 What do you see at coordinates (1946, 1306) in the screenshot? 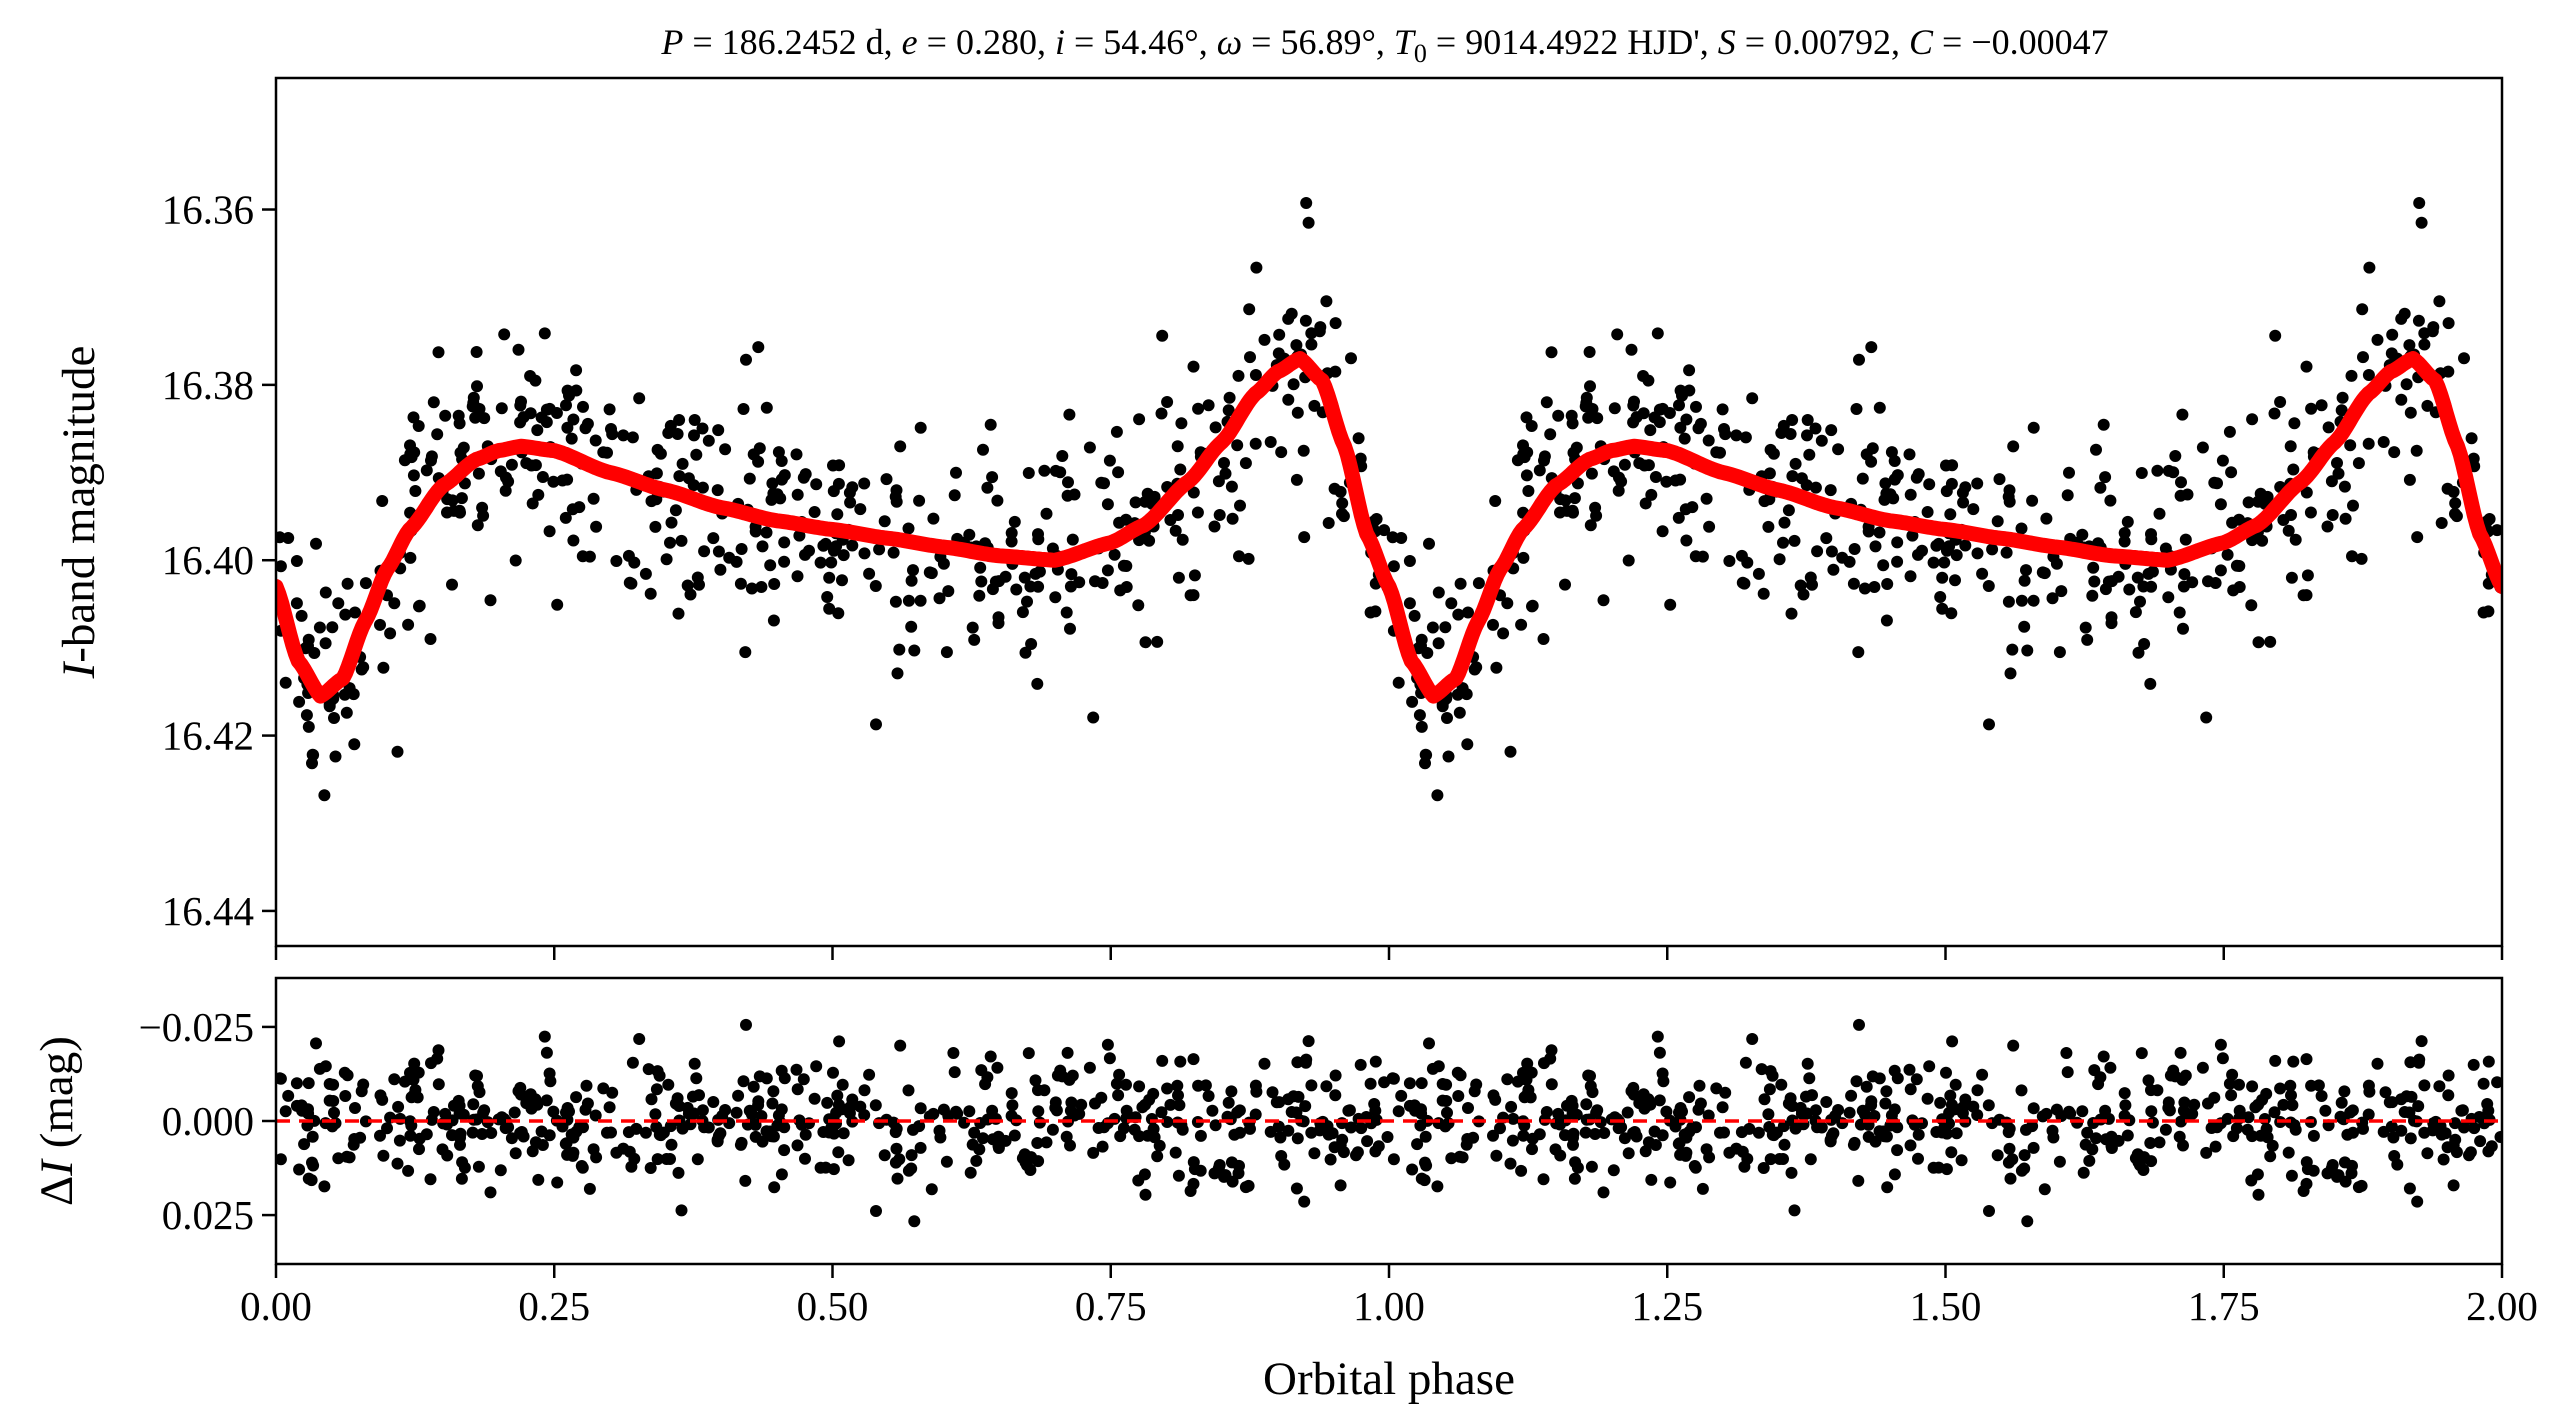
I see `x-tick-label: 1.50` at bounding box center [1946, 1306].